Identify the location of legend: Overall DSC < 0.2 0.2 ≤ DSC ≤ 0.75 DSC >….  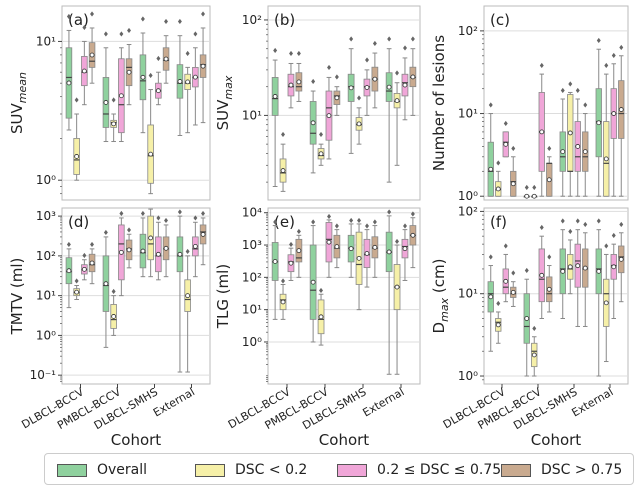
(339, 469).